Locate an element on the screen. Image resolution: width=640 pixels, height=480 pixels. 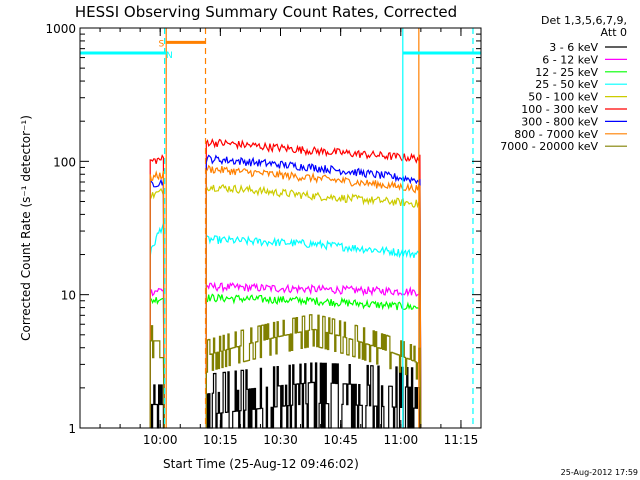
legend-label-300-800-kev: 300 - 800 keV is located at coordinates (559, 121).